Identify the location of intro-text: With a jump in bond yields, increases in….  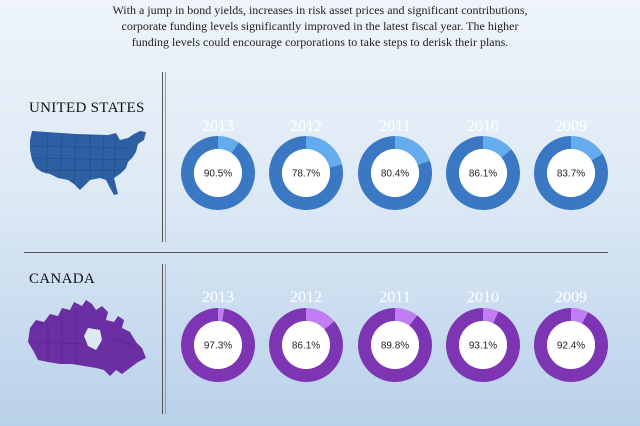
(320, 26).